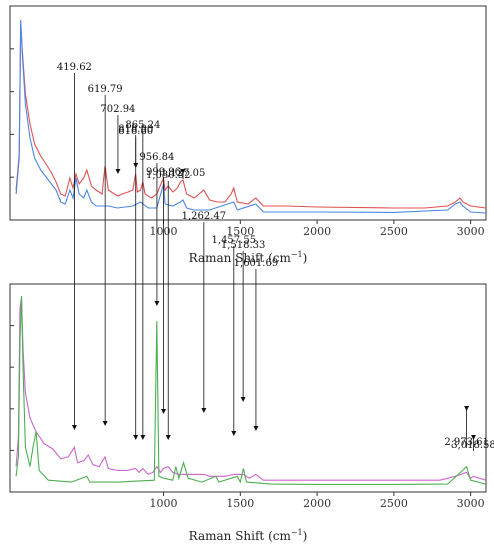 The image size is (494, 550). I want to click on annotation-label: 956.84, so click(156, 157).